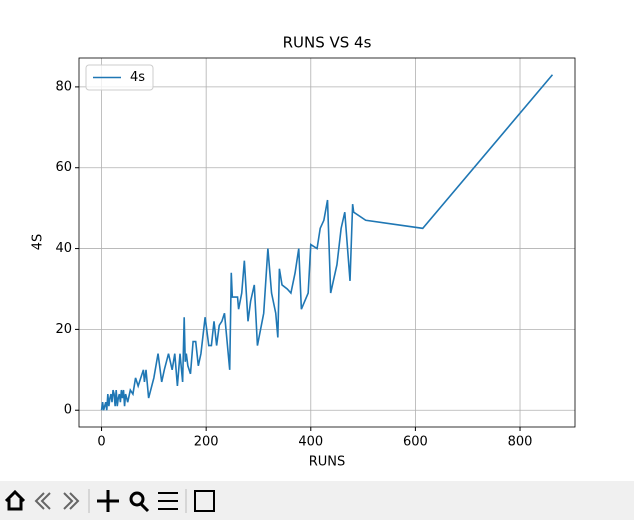  Describe the element at coordinates (63, 329) in the screenshot. I see `y-tick-label: 20` at that location.